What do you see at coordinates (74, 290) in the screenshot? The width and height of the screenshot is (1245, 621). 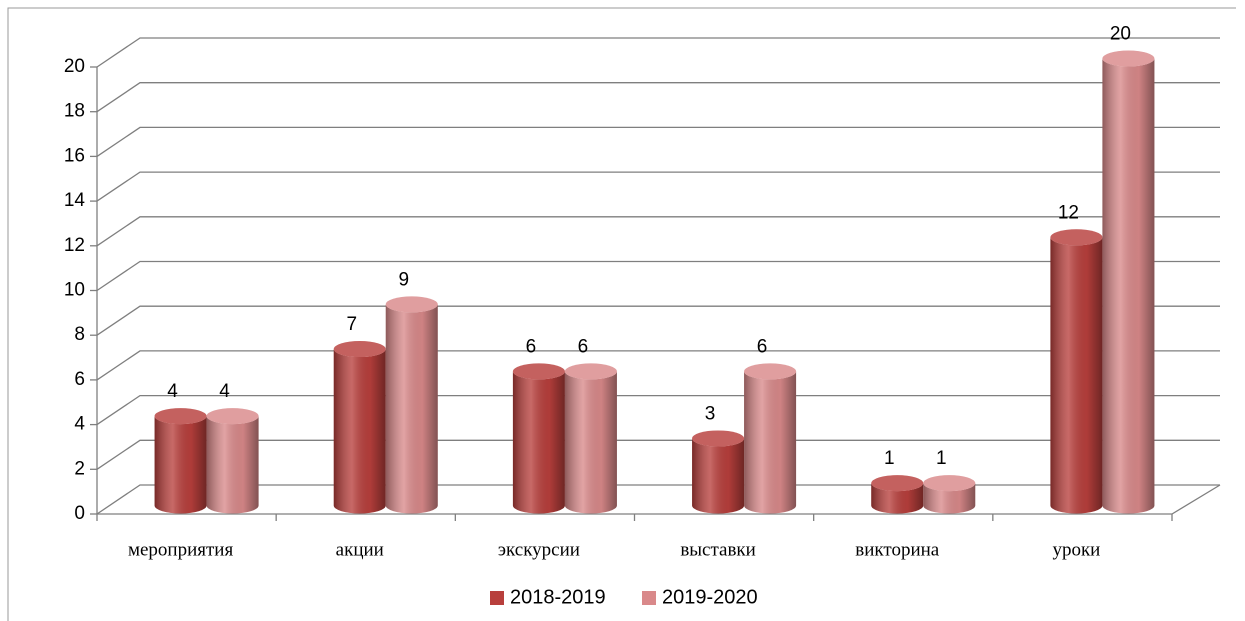 I see `y-tick-label: 10` at bounding box center [74, 290].